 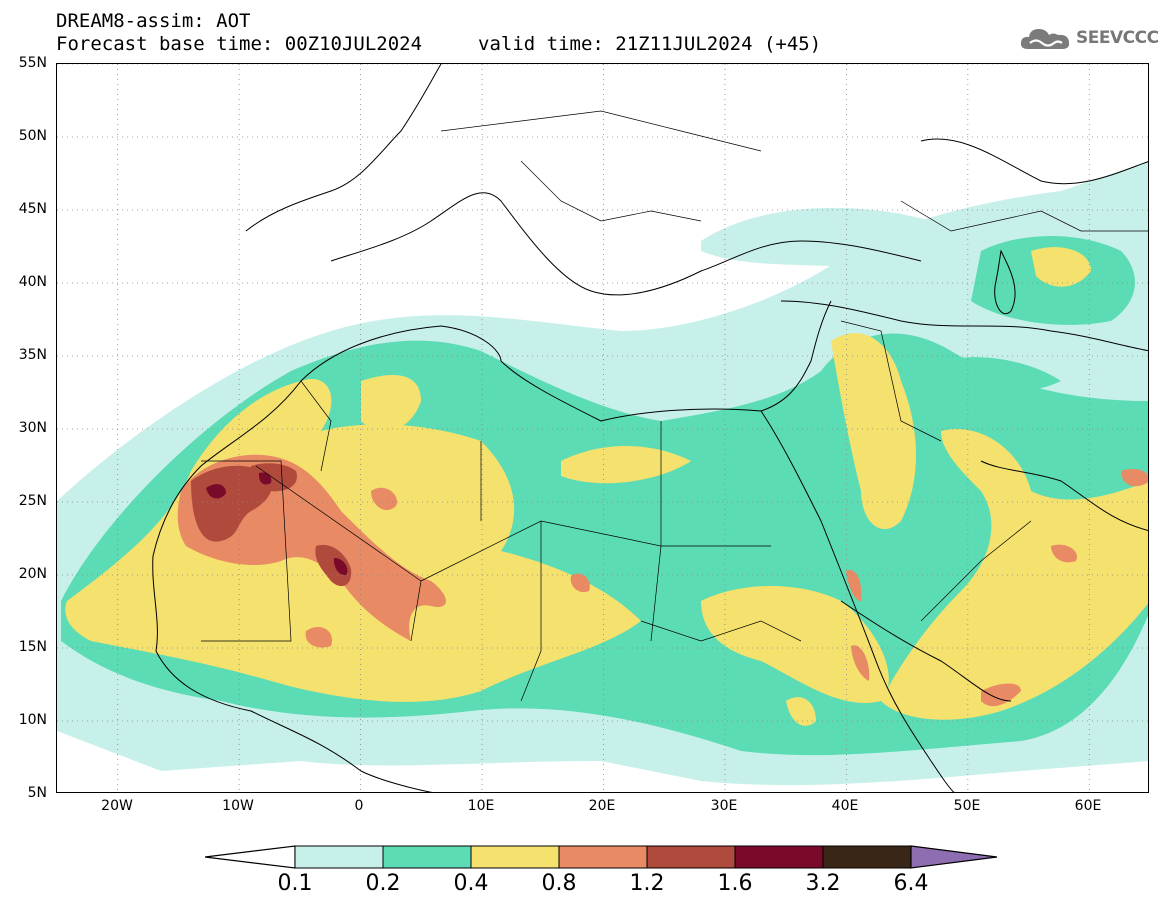 I want to click on lon-label-0: 0, so click(x=359, y=806).